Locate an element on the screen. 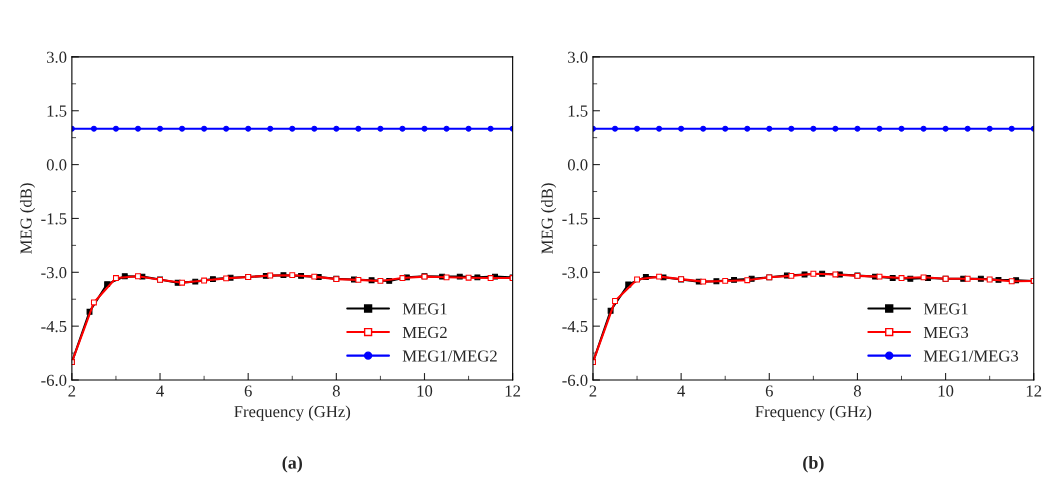 This screenshot has height=478, width=1057. legend-label: MEG1/MEG3 is located at coordinates (971, 356).